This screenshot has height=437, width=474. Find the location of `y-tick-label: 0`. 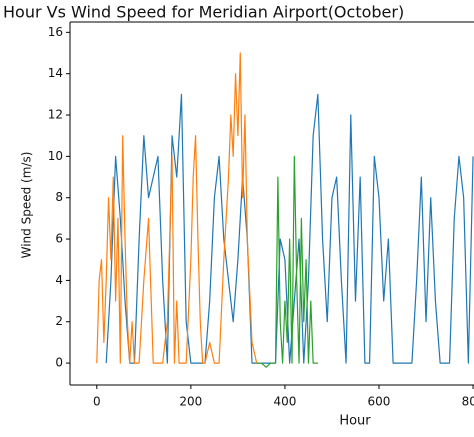

y-tick-label: 0 is located at coordinates (59, 363).